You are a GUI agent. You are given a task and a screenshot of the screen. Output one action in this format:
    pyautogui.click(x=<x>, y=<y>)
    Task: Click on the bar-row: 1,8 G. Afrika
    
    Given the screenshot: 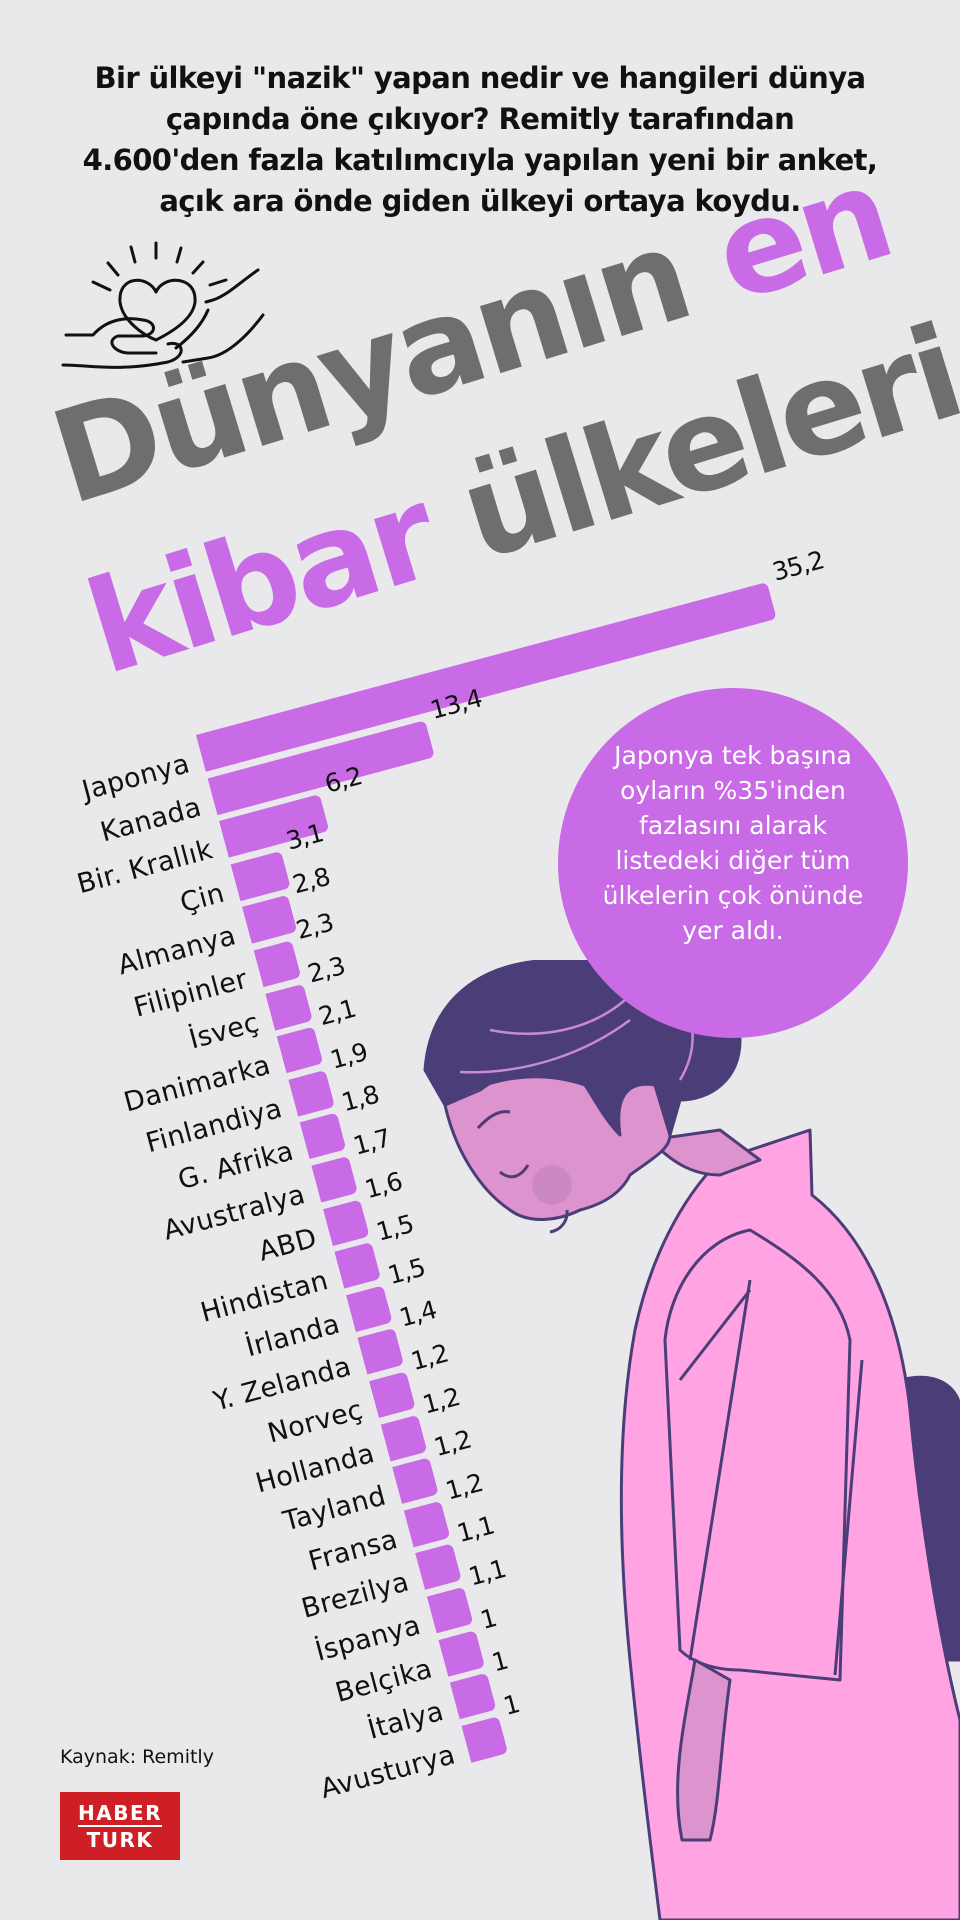 What is the action you would take?
    pyautogui.click(x=278, y=1138)
    